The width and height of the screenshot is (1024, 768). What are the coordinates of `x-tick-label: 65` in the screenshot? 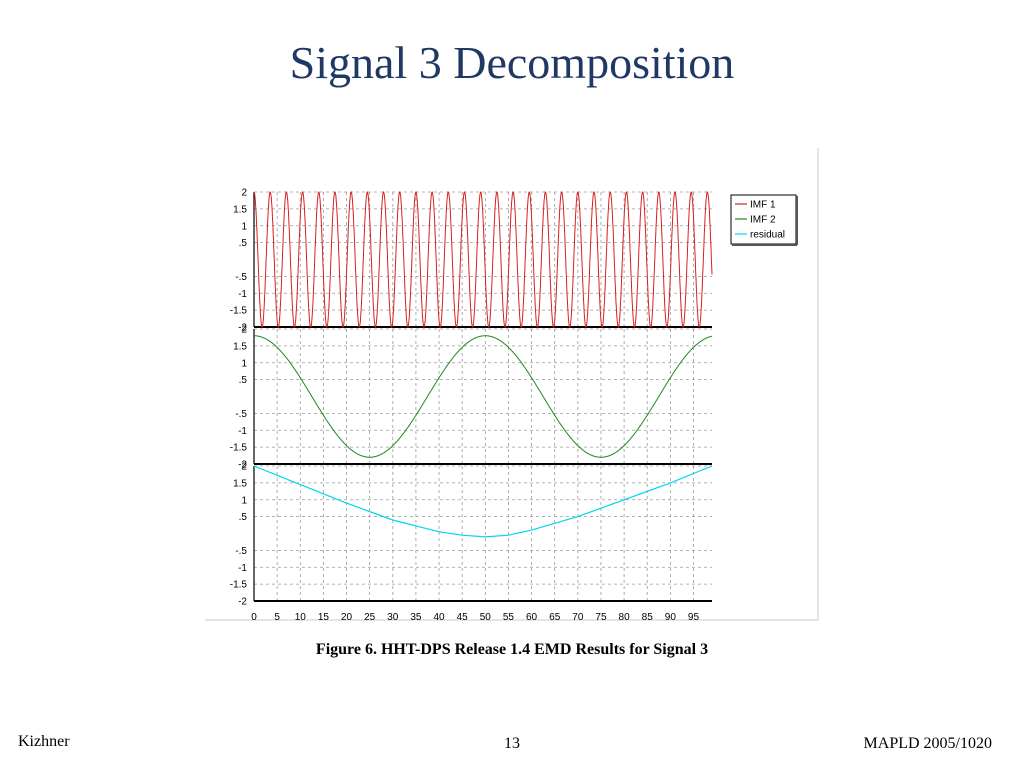 It's located at (555, 617).